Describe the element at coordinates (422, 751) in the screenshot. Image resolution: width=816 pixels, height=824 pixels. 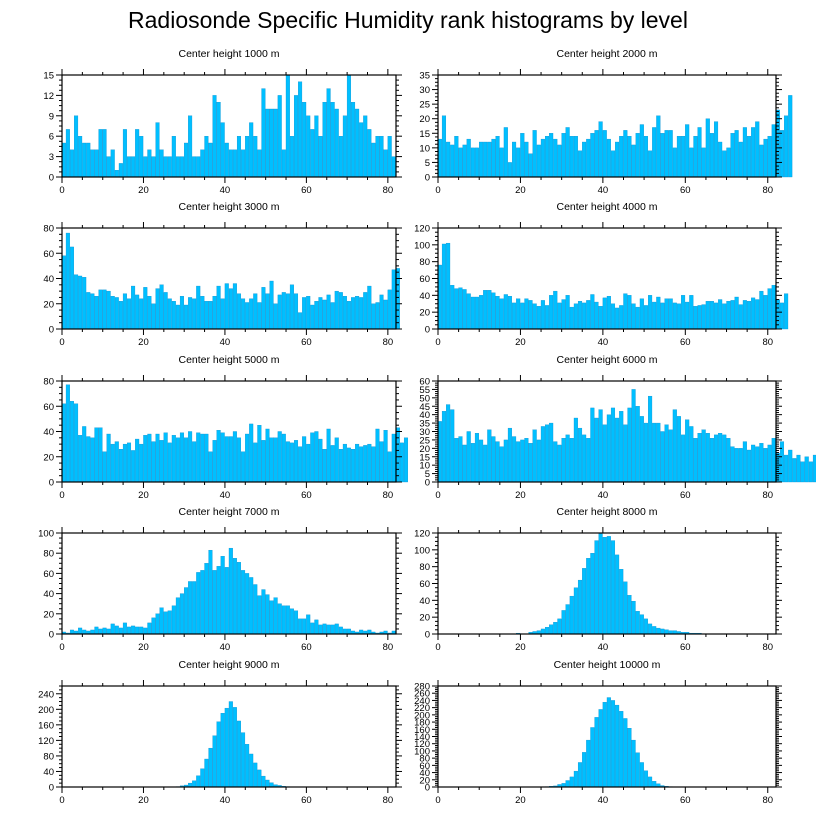
I see `y-tick-label: 100` at that location.